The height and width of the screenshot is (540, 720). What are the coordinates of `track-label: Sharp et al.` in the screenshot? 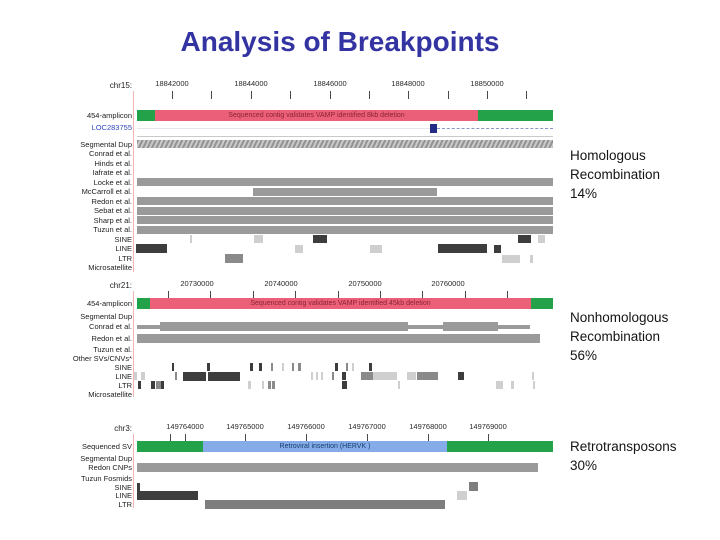 It's located at (112, 220).